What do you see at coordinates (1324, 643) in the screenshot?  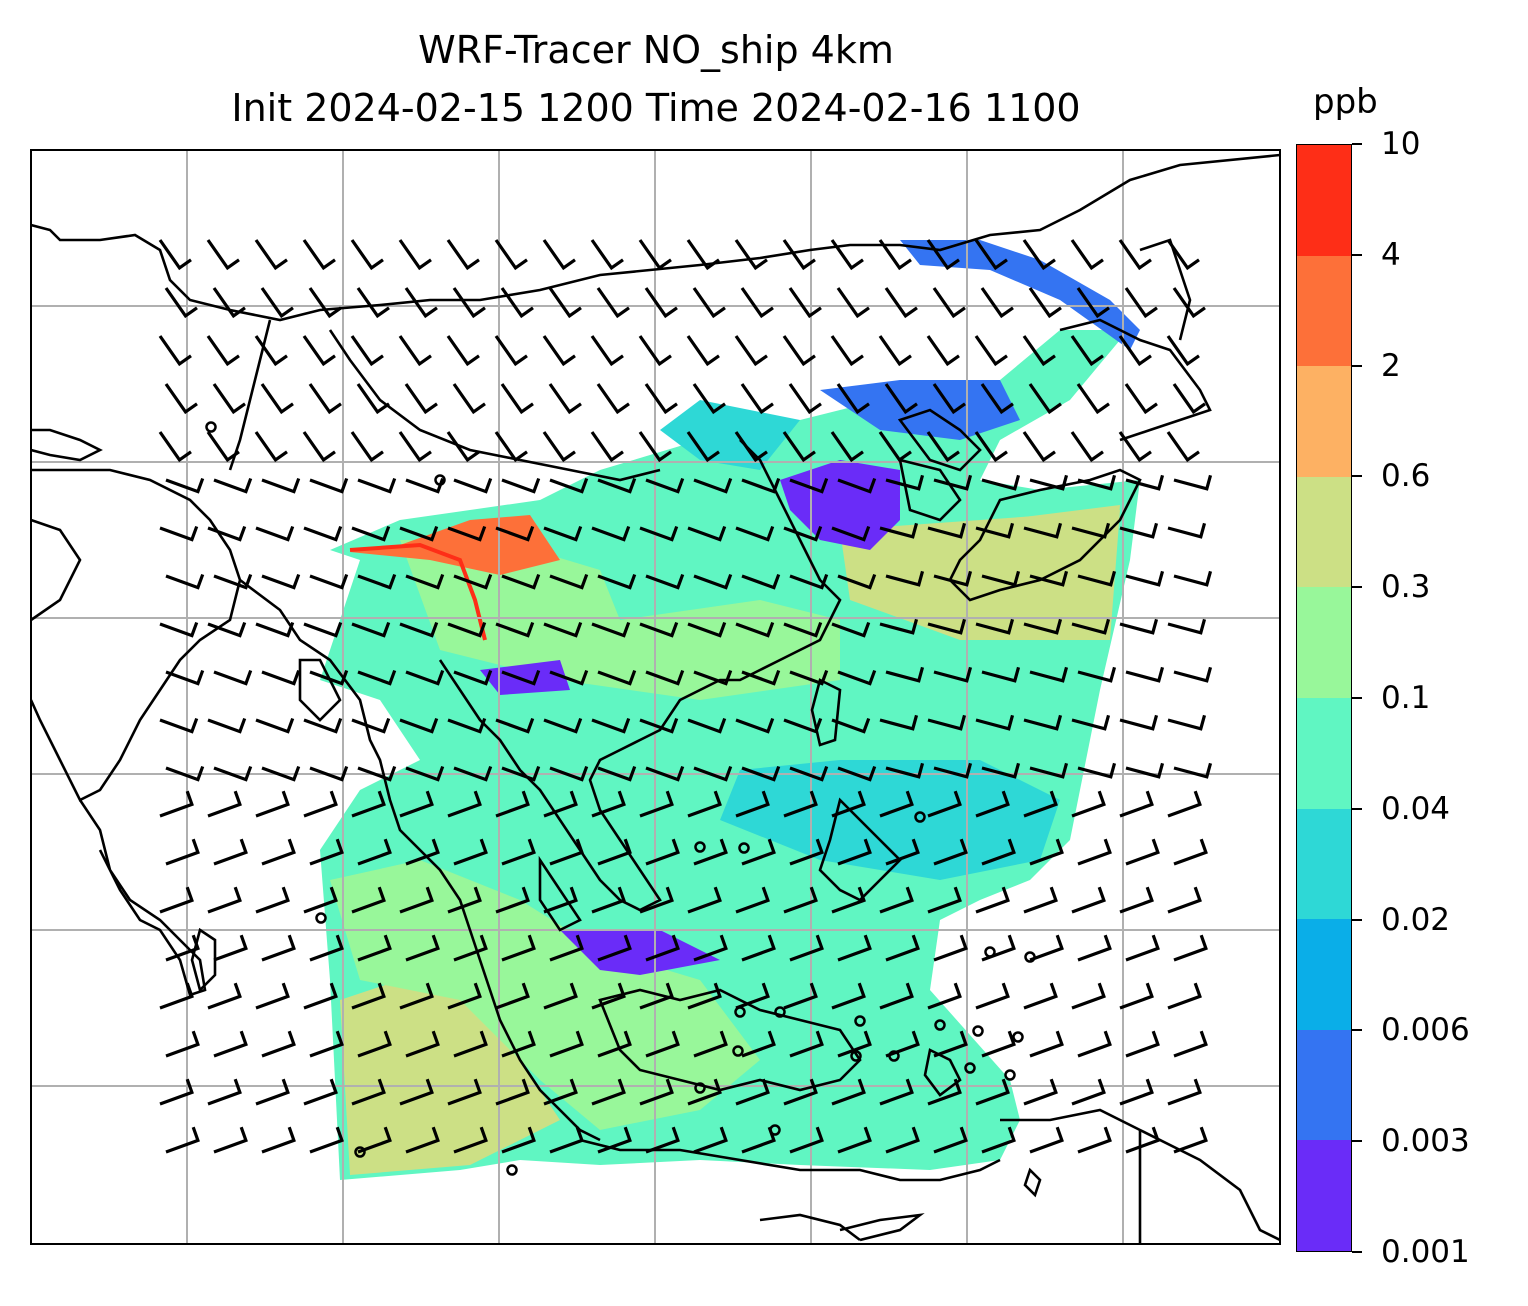 I see `colorbar-segment` at bounding box center [1324, 643].